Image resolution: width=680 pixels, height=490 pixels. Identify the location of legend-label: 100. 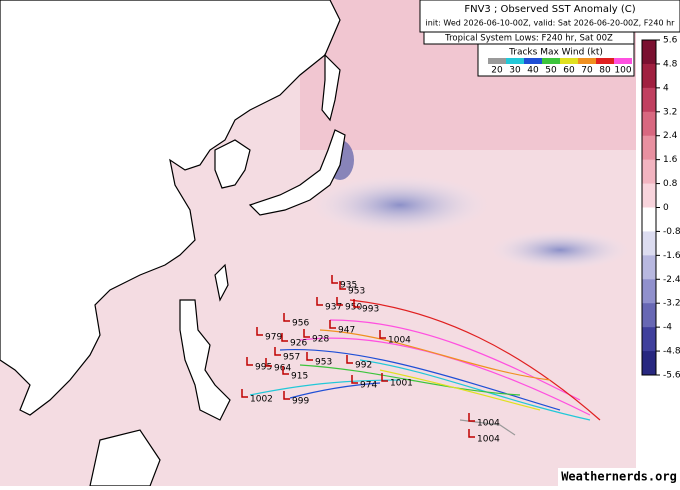
(622, 71).